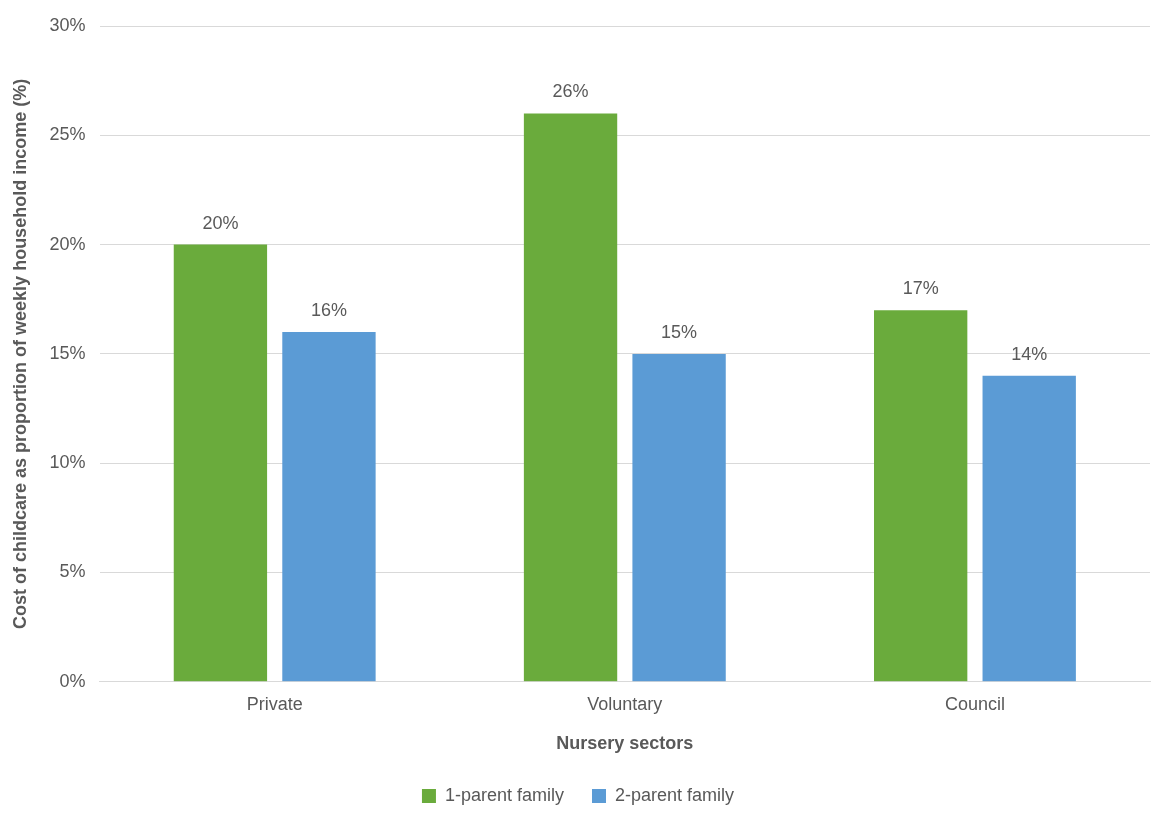 This screenshot has height=829, width=1170. Describe the element at coordinates (675, 794) in the screenshot. I see `legend-label: 2-parent family` at that location.